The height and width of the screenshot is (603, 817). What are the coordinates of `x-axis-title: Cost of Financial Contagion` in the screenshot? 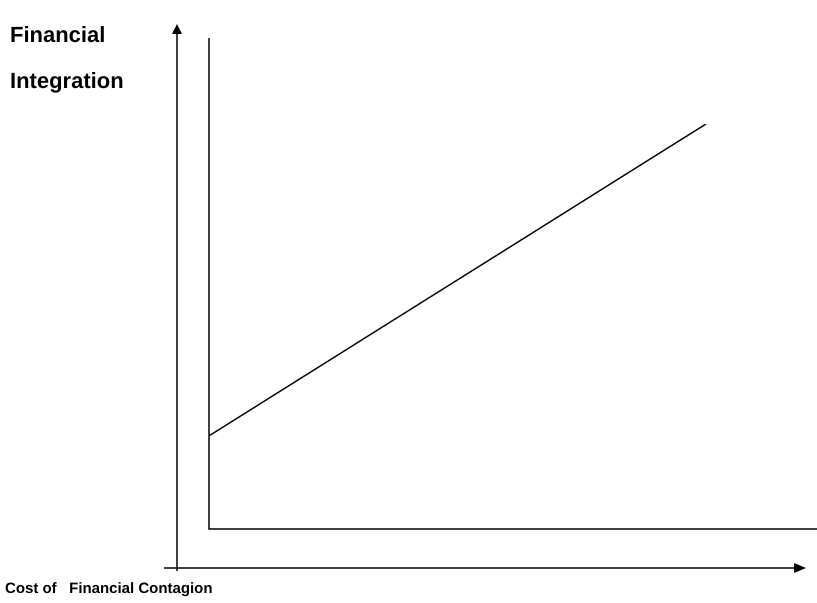 It's located at (108, 588).